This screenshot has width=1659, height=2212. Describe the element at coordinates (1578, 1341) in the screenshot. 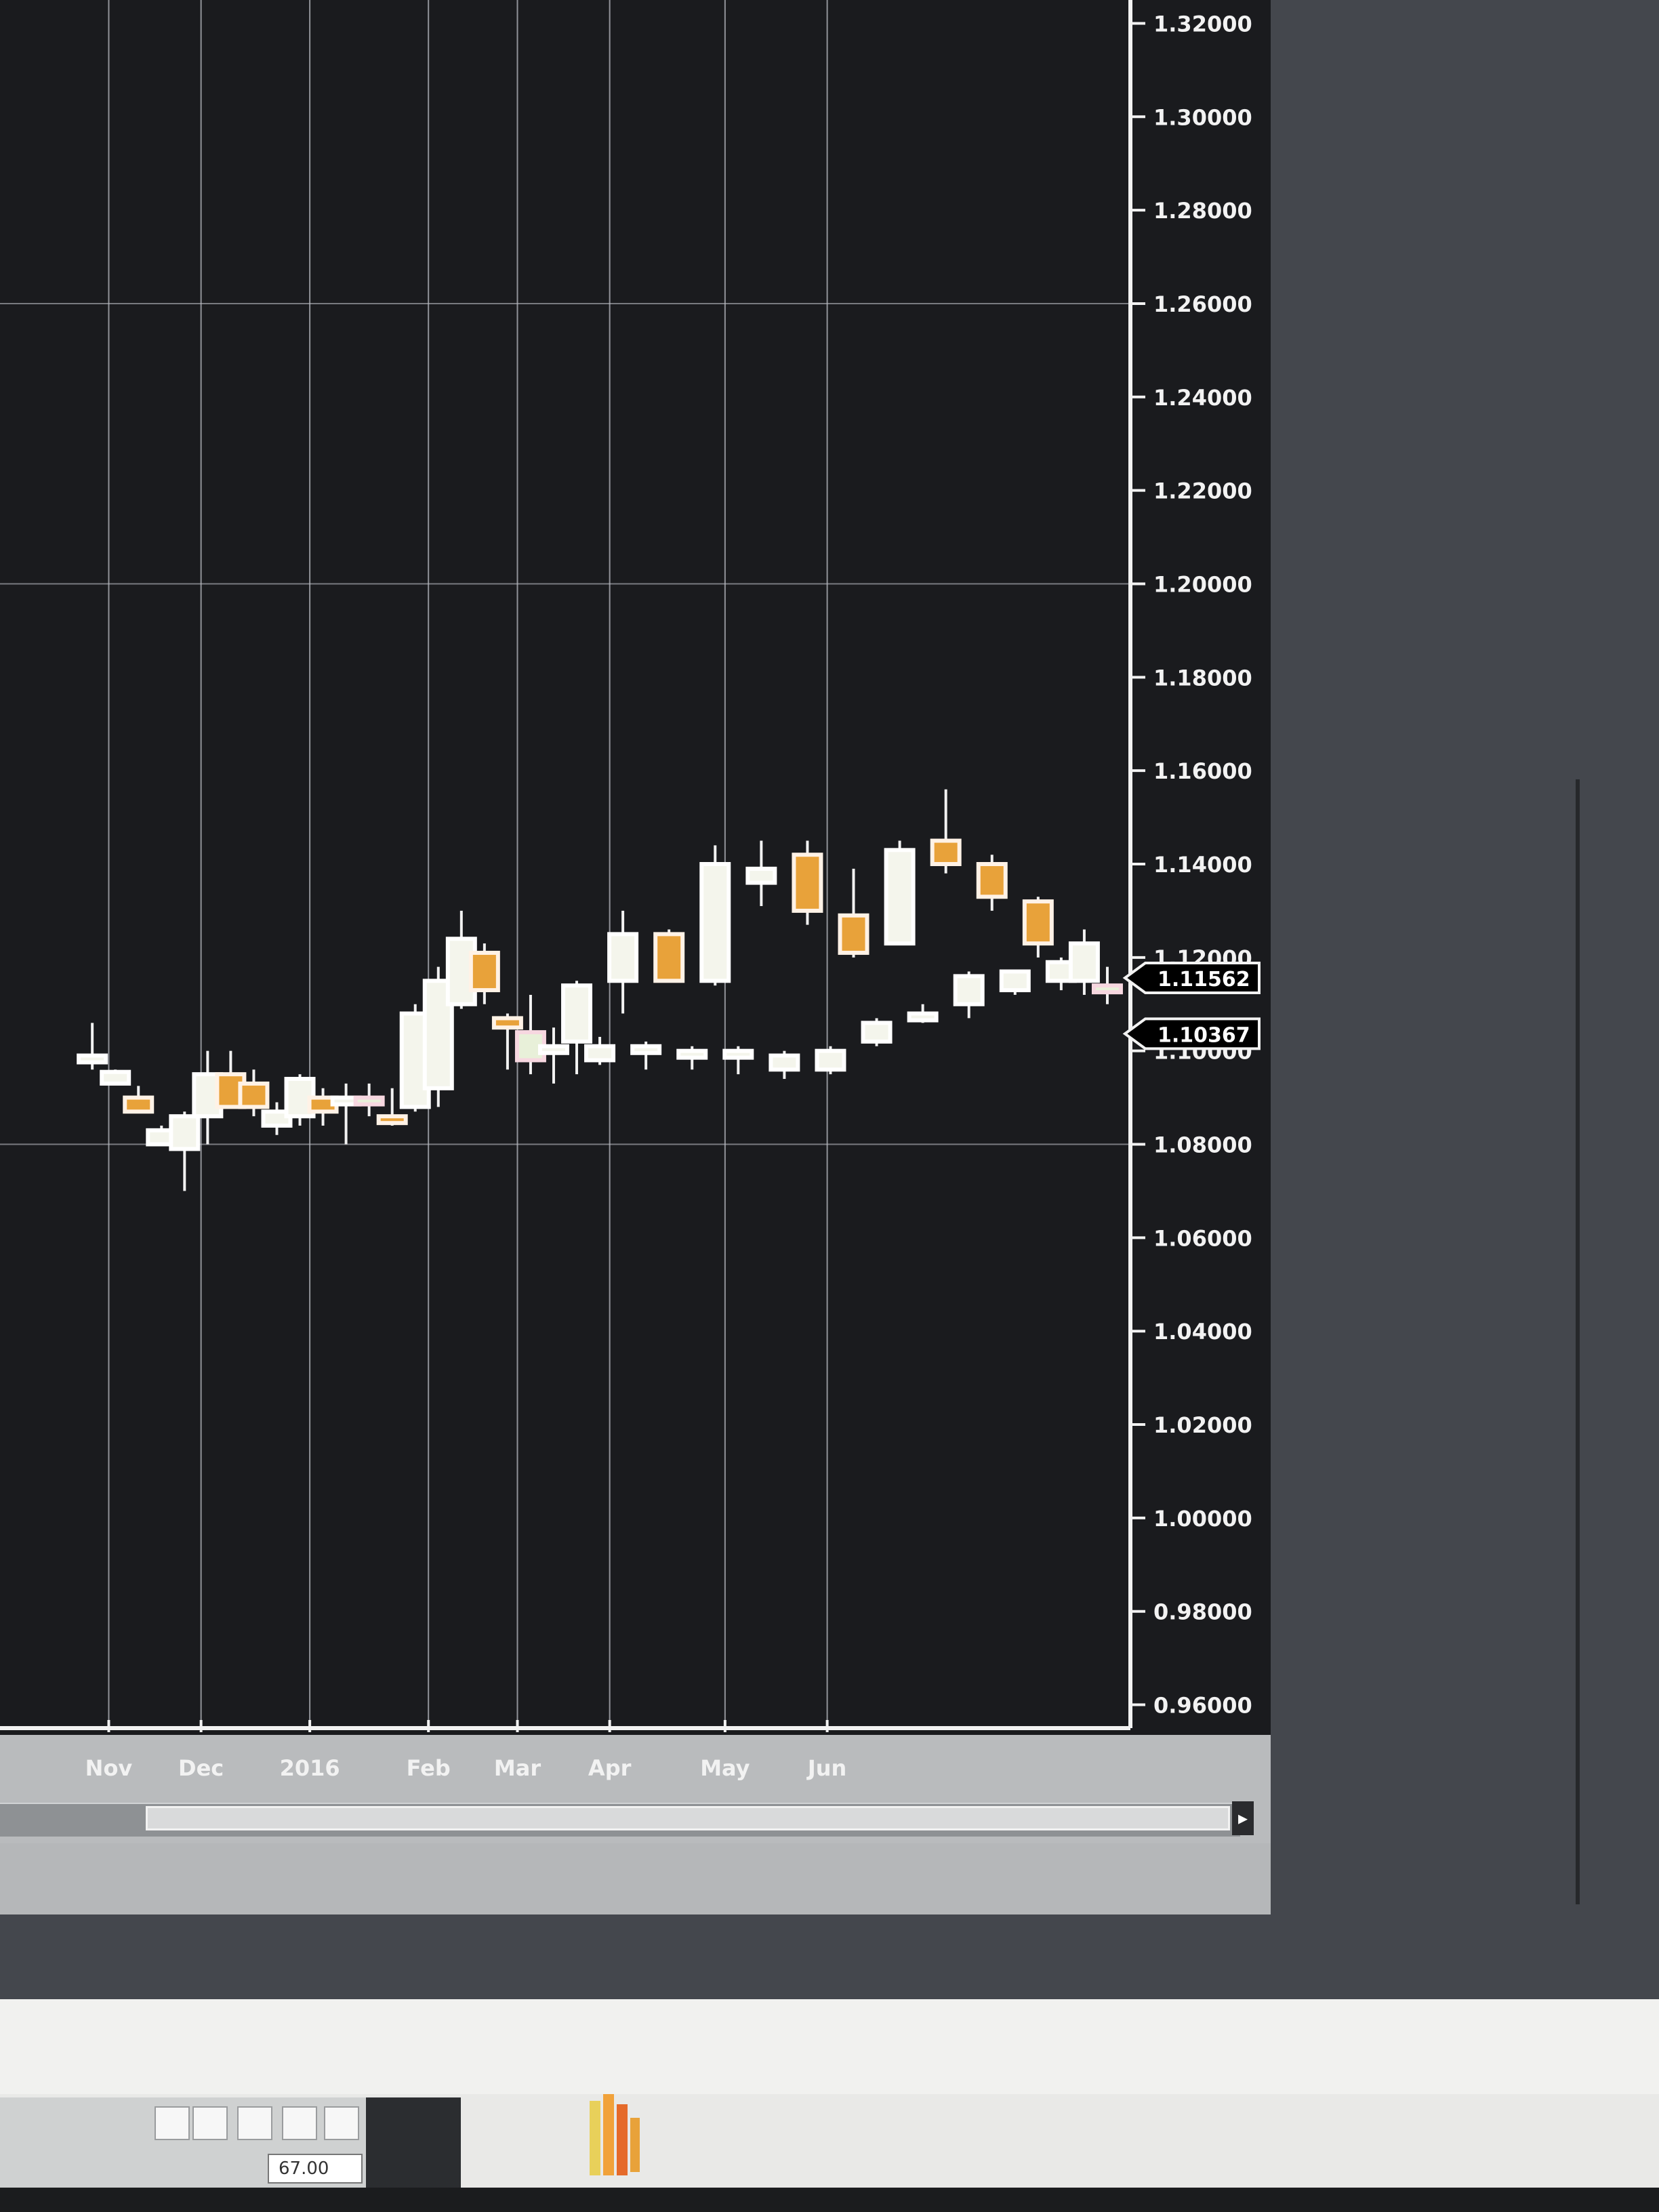

I see `window-edge` at that location.